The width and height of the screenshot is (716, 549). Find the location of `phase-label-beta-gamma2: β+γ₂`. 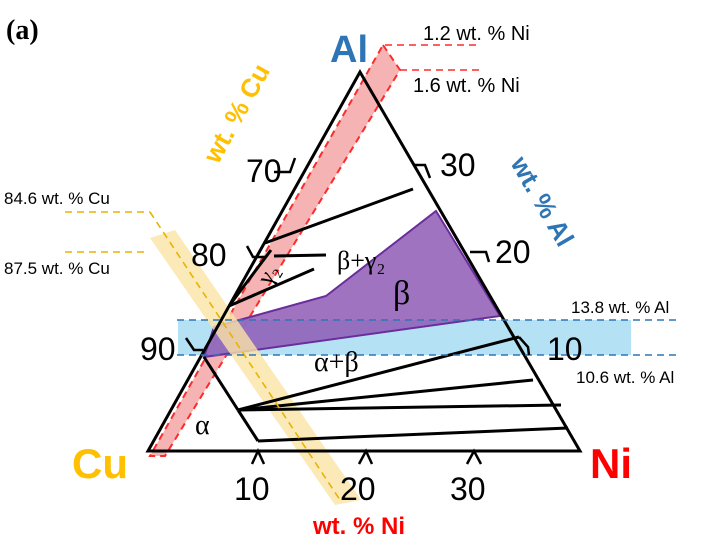

phase-label-beta-gamma2: β+γ₂ is located at coordinates (361, 260).